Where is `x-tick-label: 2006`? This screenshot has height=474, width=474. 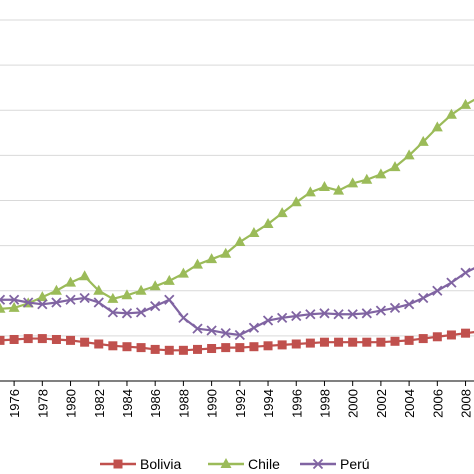 x-tick-label: 2006 is located at coordinates (437, 403).